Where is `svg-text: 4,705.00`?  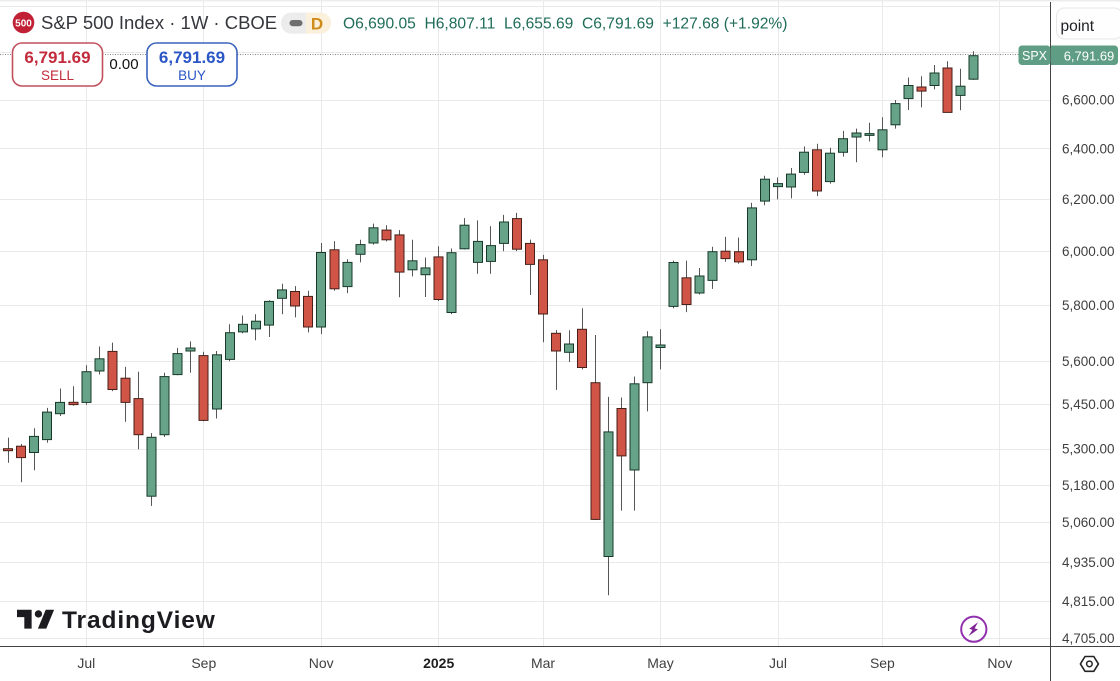 svg-text: 4,705.00 is located at coordinates (1088, 638).